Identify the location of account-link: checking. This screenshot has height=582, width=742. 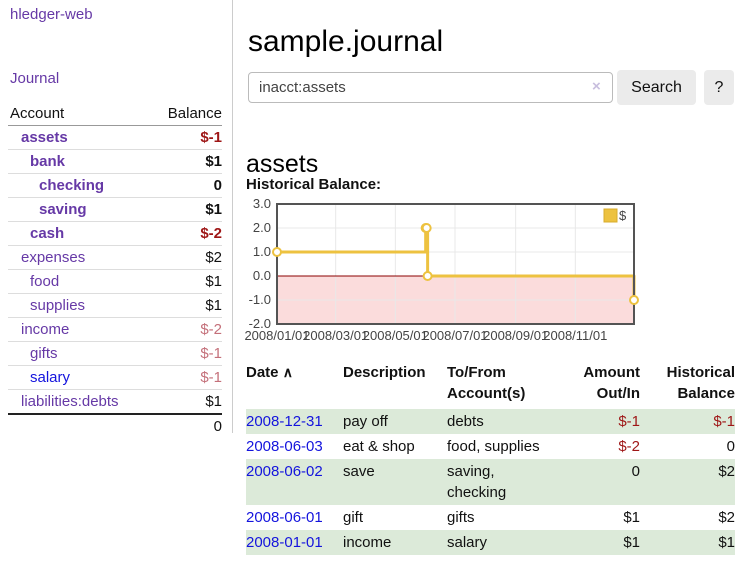
(72, 185).